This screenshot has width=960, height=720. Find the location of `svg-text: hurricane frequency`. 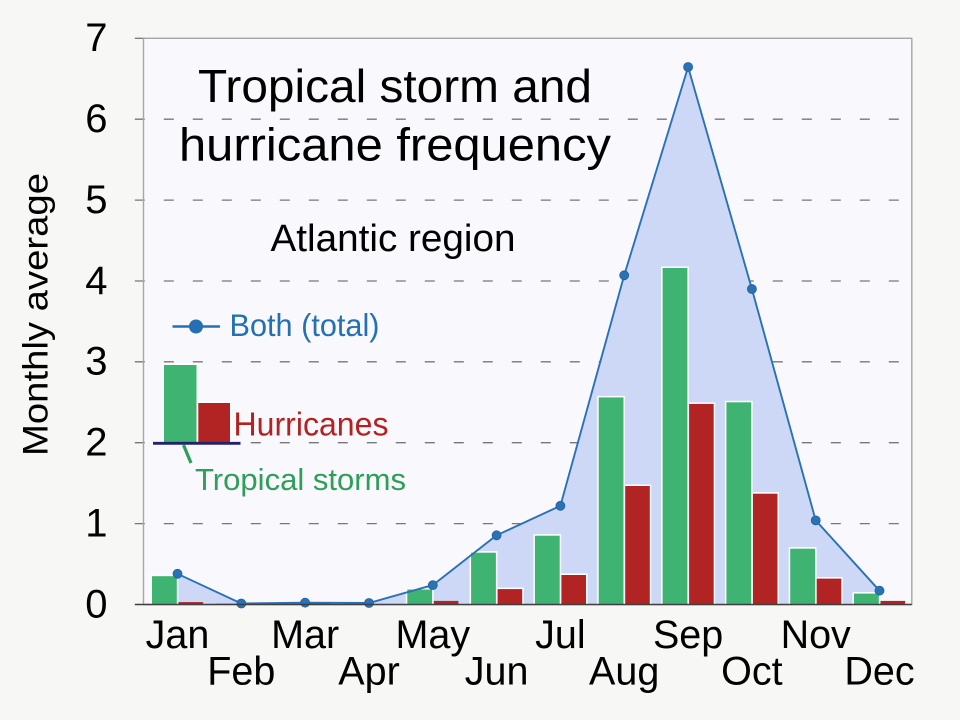

svg-text: hurricane frequency is located at coordinates (395, 145).